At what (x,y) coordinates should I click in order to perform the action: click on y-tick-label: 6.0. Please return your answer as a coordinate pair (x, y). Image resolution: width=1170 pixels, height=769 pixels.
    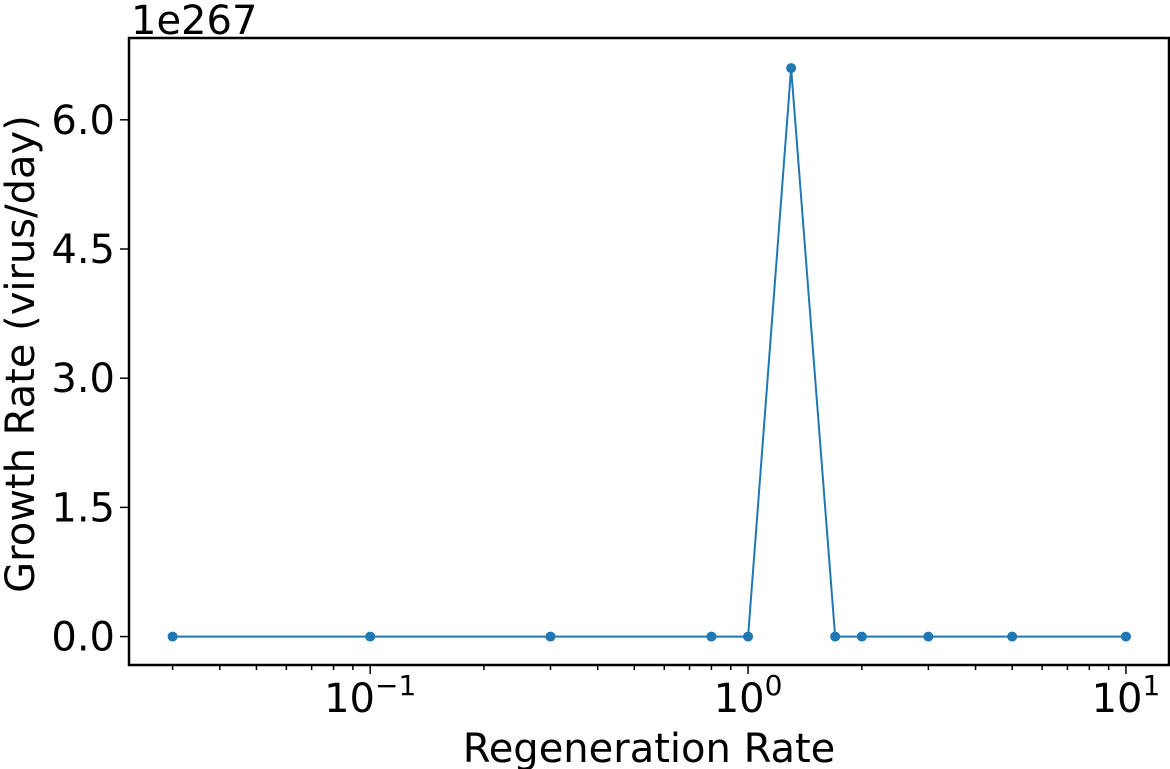
    Looking at the image, I should click on (83, 121).